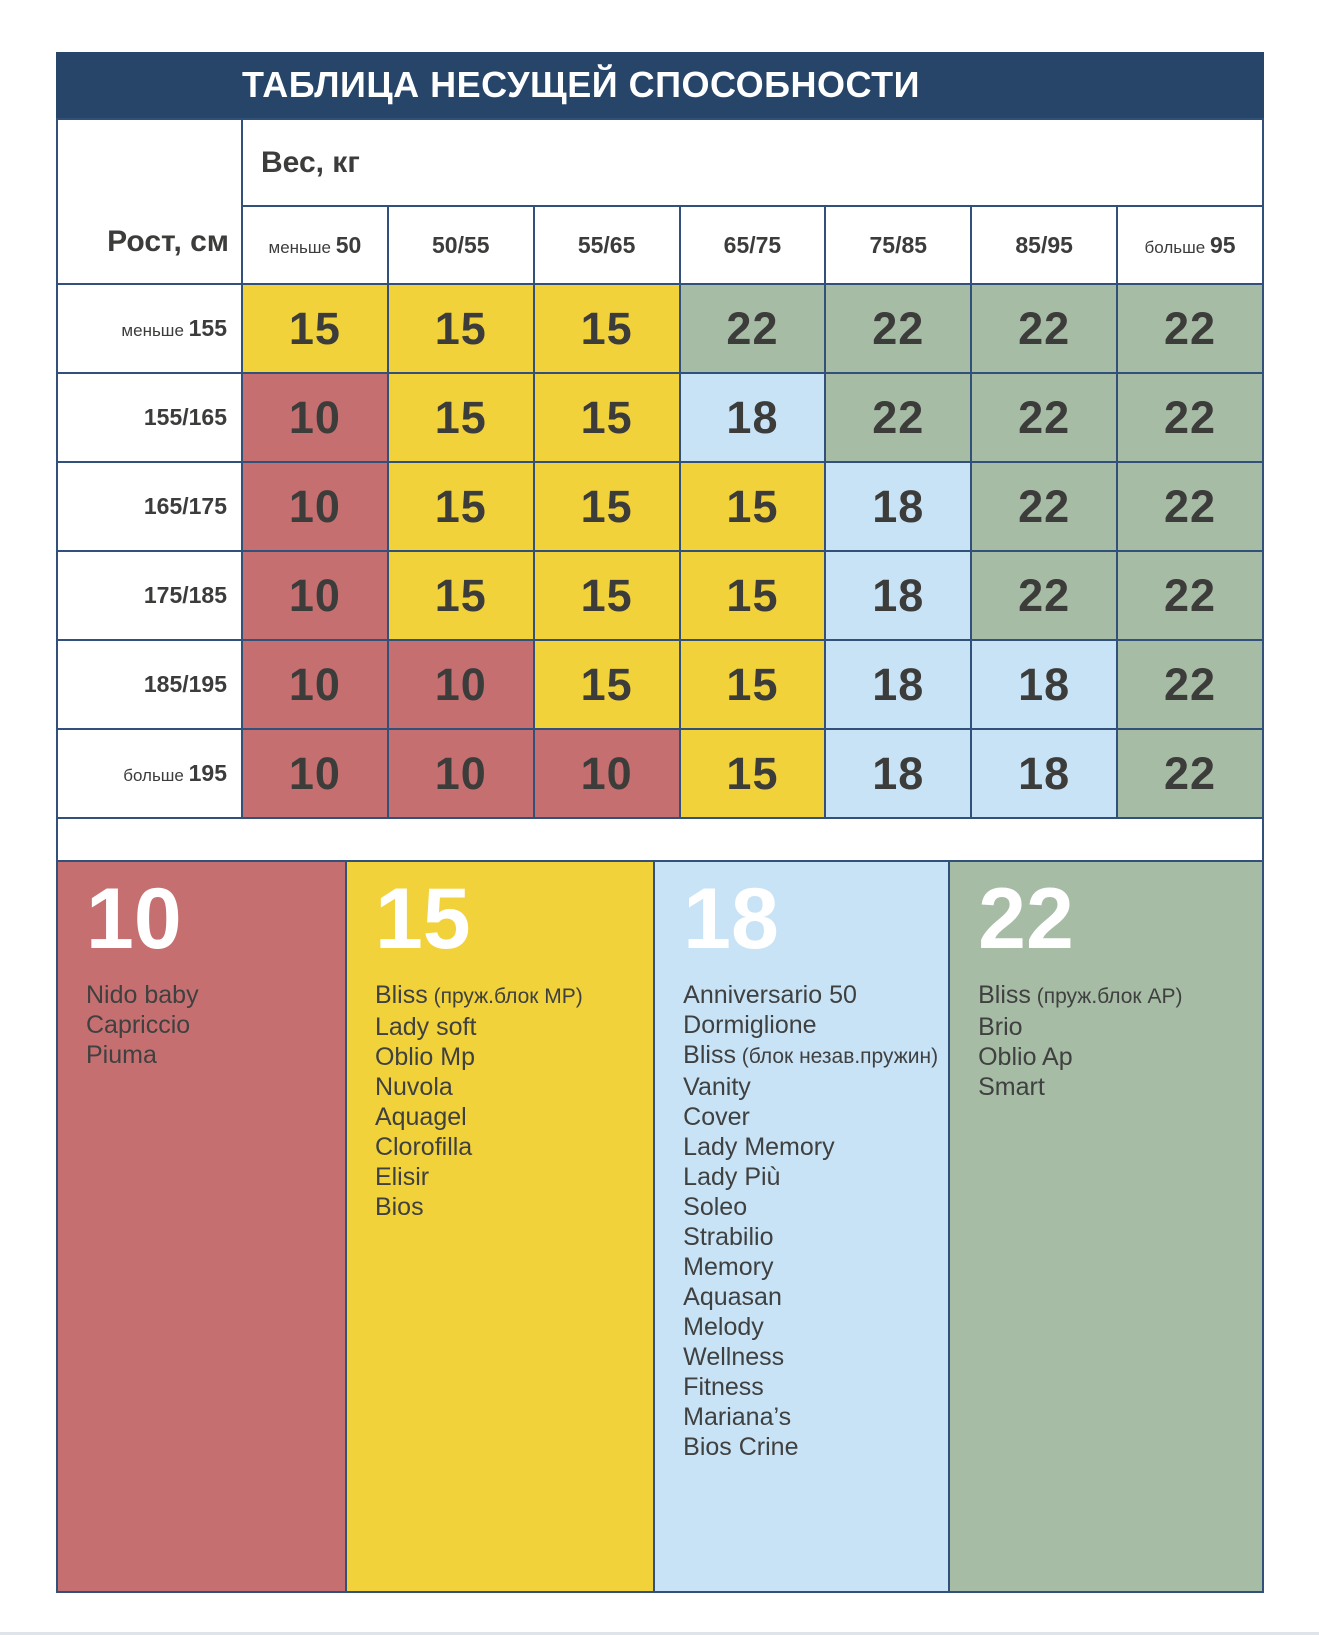  Describe the element at coordinates (728, 1237) in the screenshot. I see `model-name: Strabilio` at that location.